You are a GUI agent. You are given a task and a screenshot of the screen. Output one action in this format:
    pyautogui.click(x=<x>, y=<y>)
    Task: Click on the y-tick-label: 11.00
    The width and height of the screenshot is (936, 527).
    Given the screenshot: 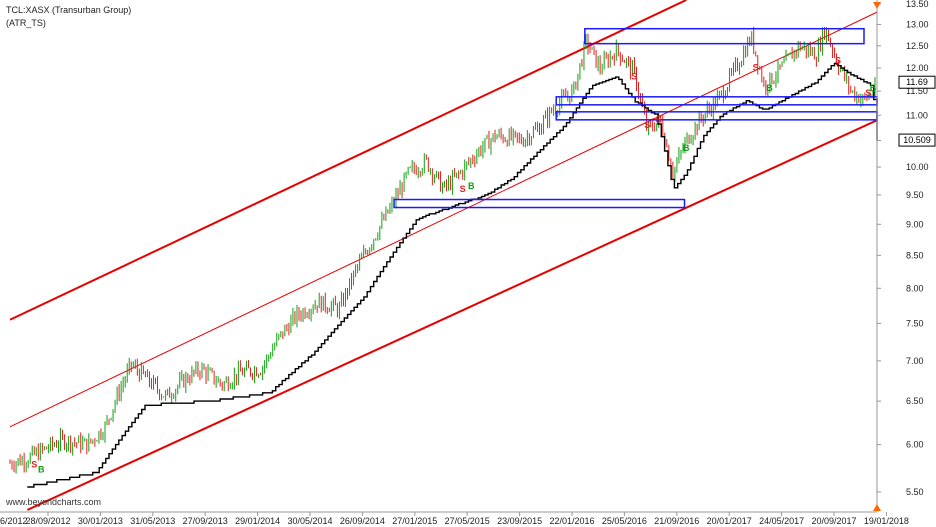 What is the action you would take?
    pyautogui.click(x=917, y=115)
    